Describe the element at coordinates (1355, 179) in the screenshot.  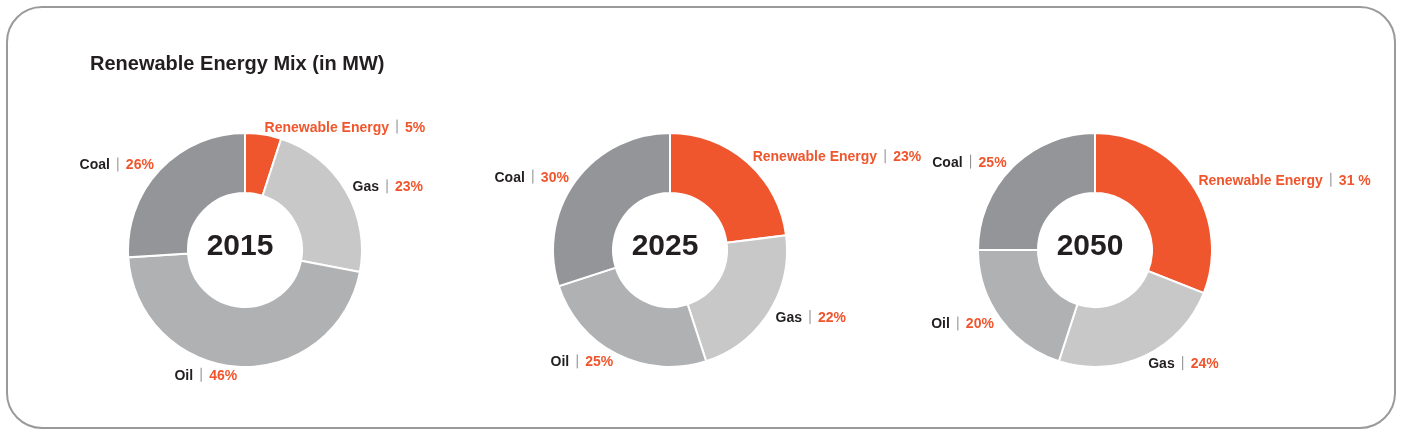
I see `data-label: 31 %` at that location.